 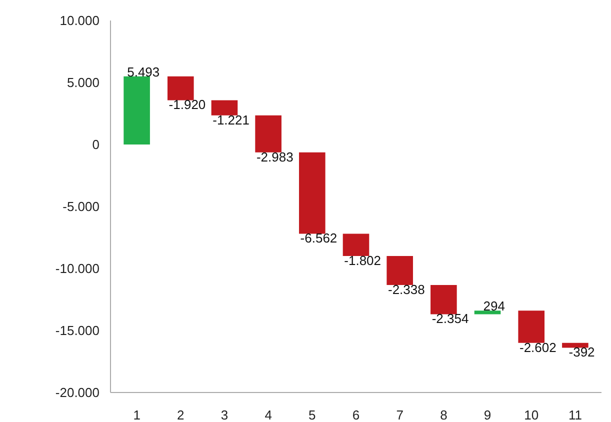 What do you see at coordinates (136, 415) in the screenshot?
I see `x-tick-label: 1` at bounding box center [136, 415].